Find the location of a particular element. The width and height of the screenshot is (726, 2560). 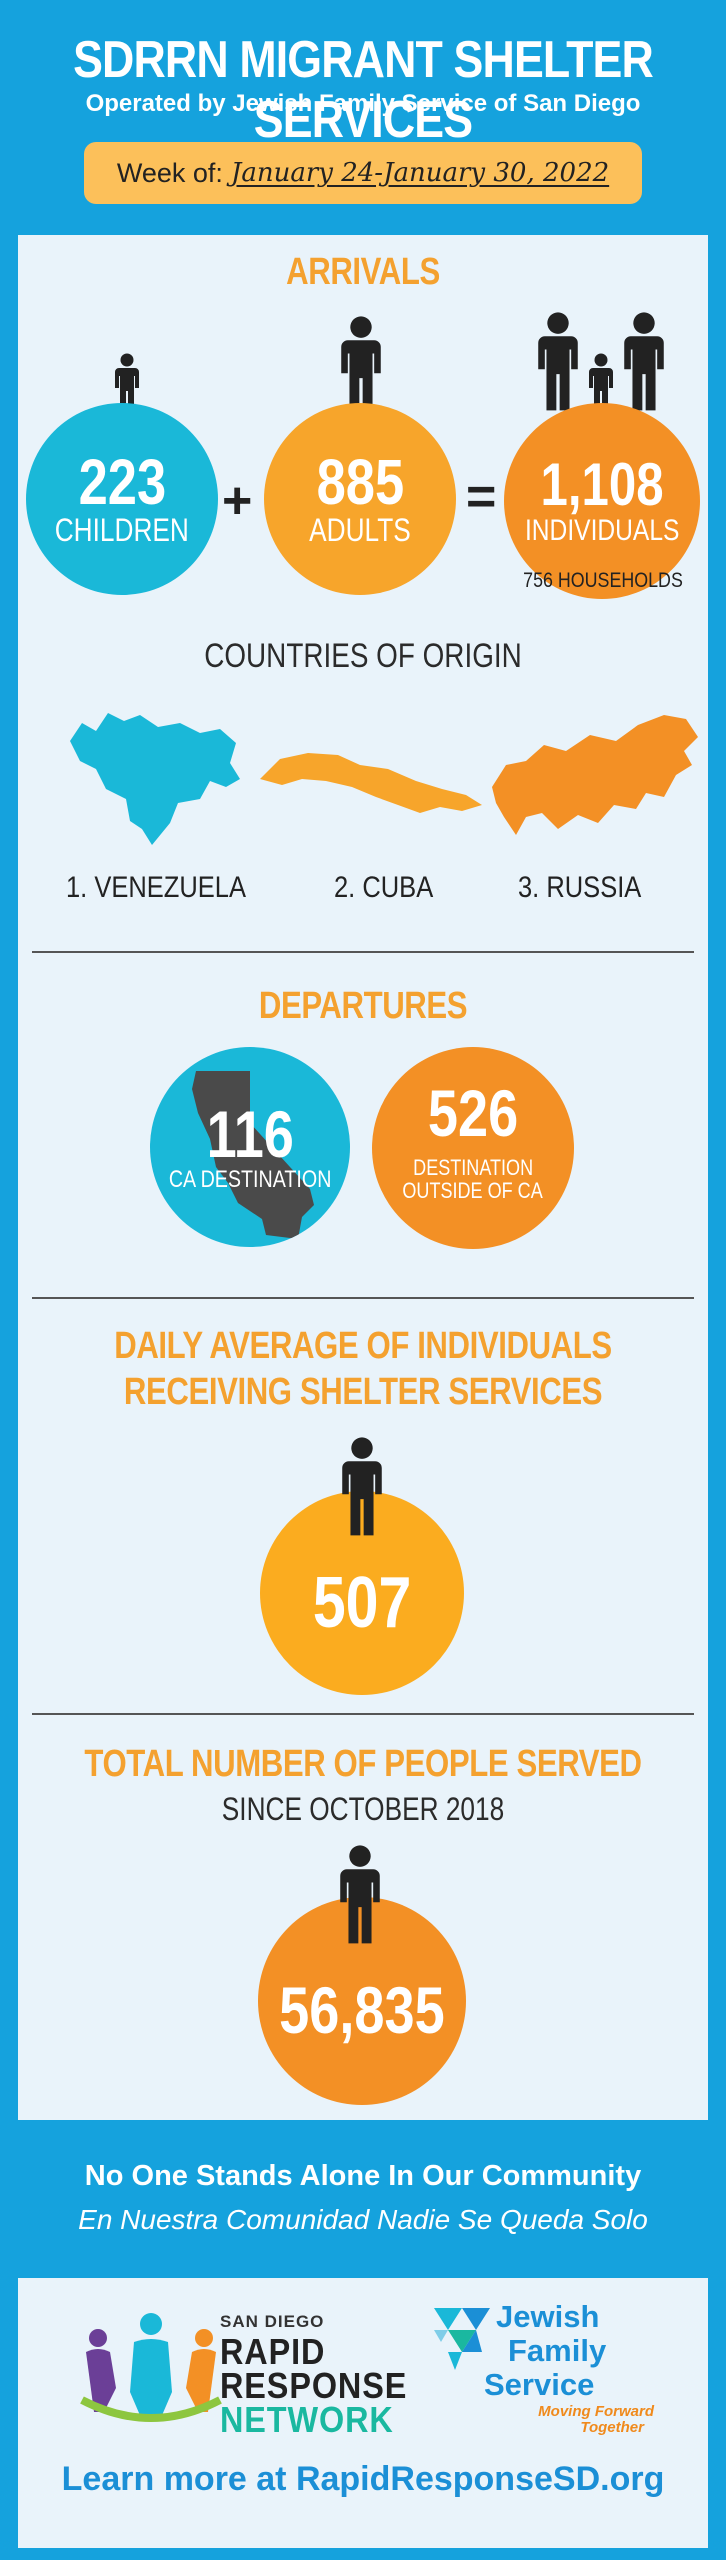

households-count: 756 HOUSEHOLDS is located at coordinates (603, 580).